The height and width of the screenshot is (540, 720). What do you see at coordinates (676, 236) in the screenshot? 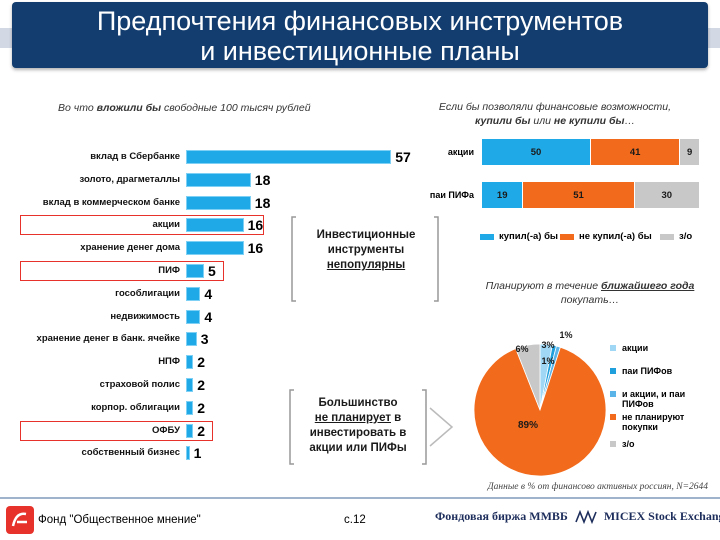
I see `stacked-legend-item: з/о` at bounding box center [676, 236].